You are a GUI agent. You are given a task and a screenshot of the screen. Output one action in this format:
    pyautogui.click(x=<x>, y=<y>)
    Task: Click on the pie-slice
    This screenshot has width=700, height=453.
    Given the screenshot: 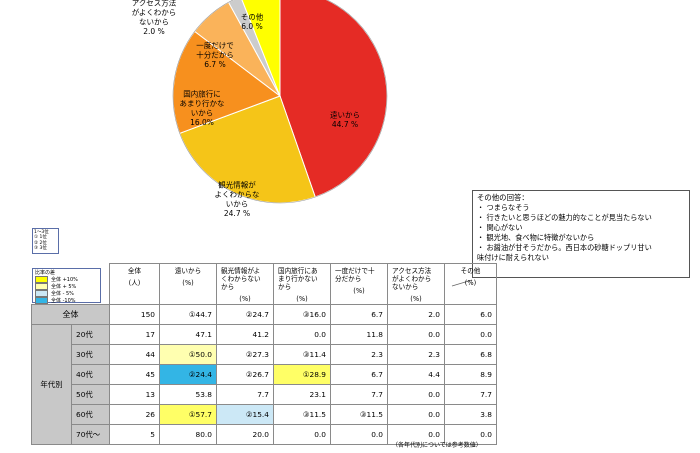 What is the action you would take?
    pyautogui.click(x=261, y=48)
    